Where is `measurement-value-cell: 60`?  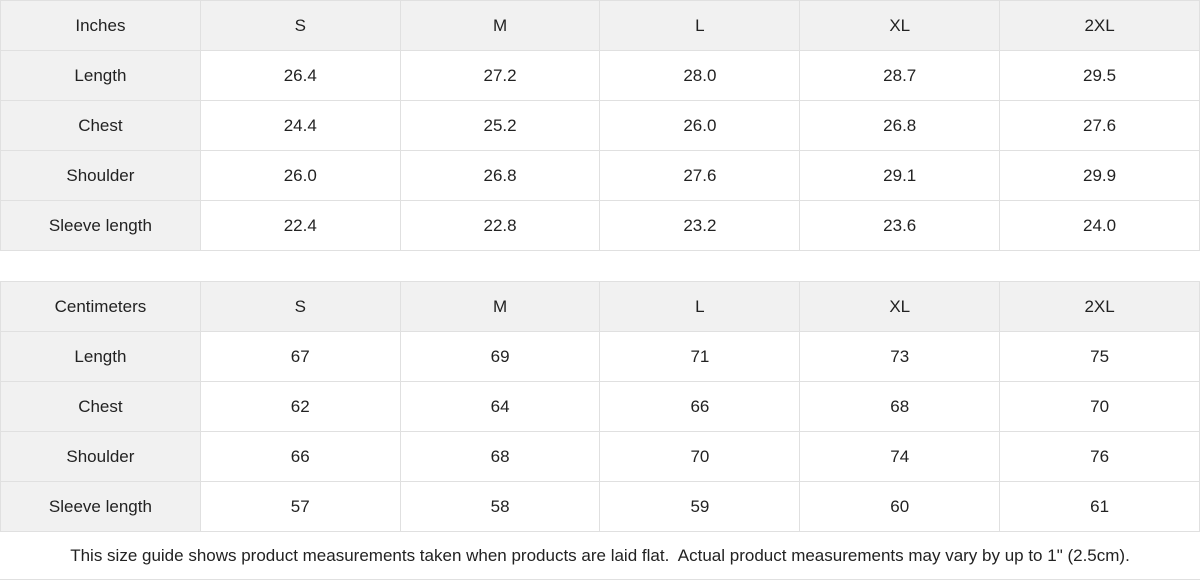
measurement-value-cell: 60 is located at coordinates (900, 506).